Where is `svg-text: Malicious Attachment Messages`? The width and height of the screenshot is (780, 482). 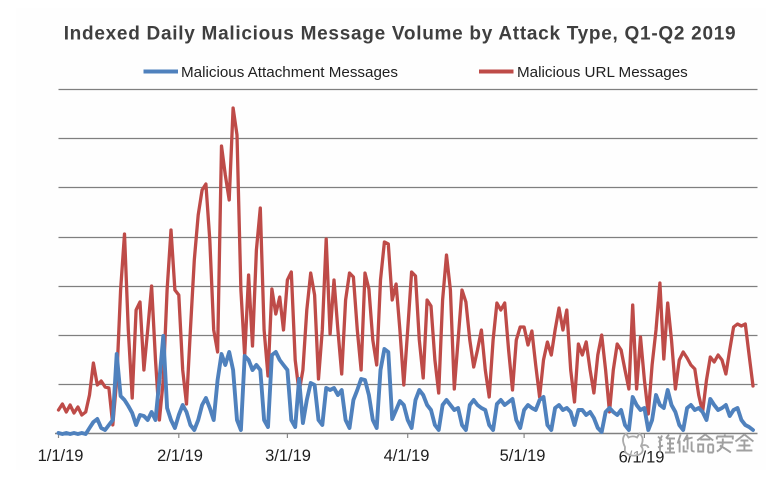 svg-text: Malicious Attachment Messages is located at coordinates (289, 72).